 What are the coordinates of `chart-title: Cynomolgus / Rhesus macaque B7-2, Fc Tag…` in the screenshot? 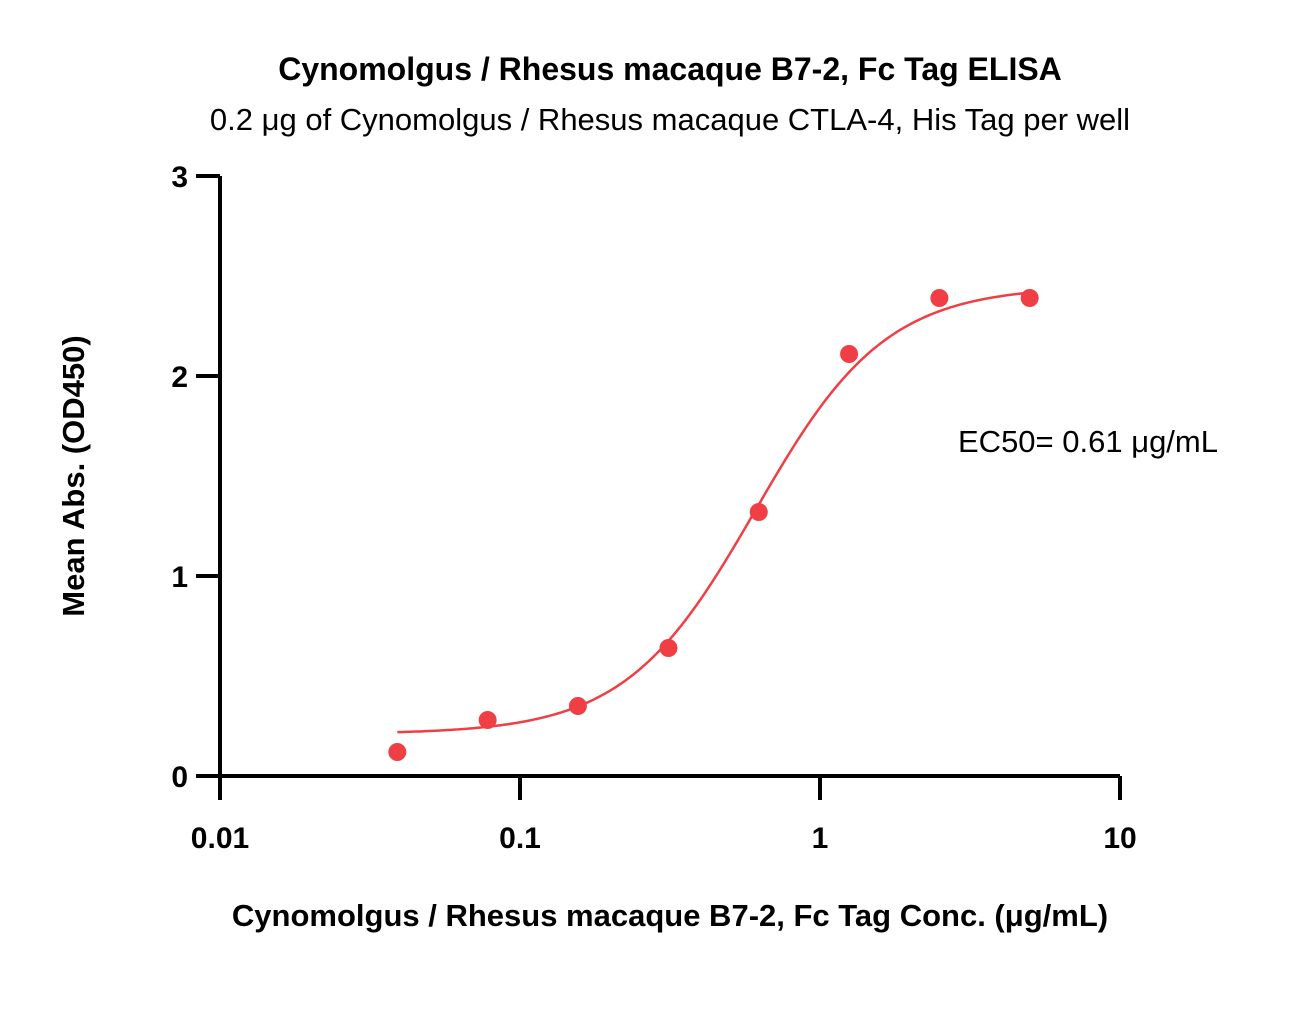 It's located at (670, 69).